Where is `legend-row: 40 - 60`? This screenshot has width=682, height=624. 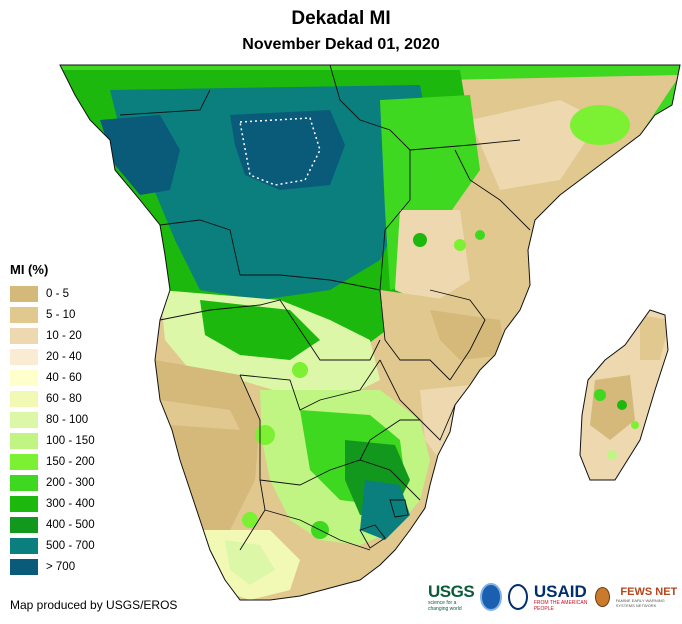
legend-row: 40 - 60 is located at coordinates (52, 377).